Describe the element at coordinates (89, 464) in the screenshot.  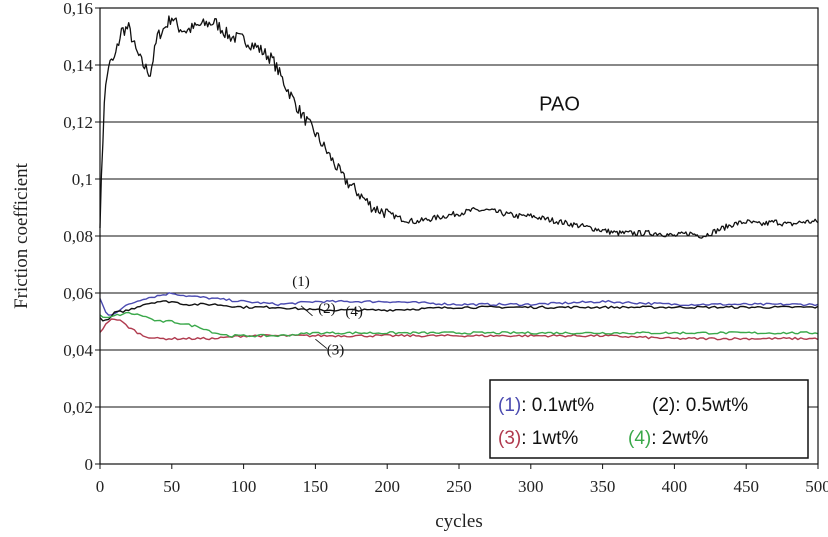
I see `y-tick-label: 0` at that location.